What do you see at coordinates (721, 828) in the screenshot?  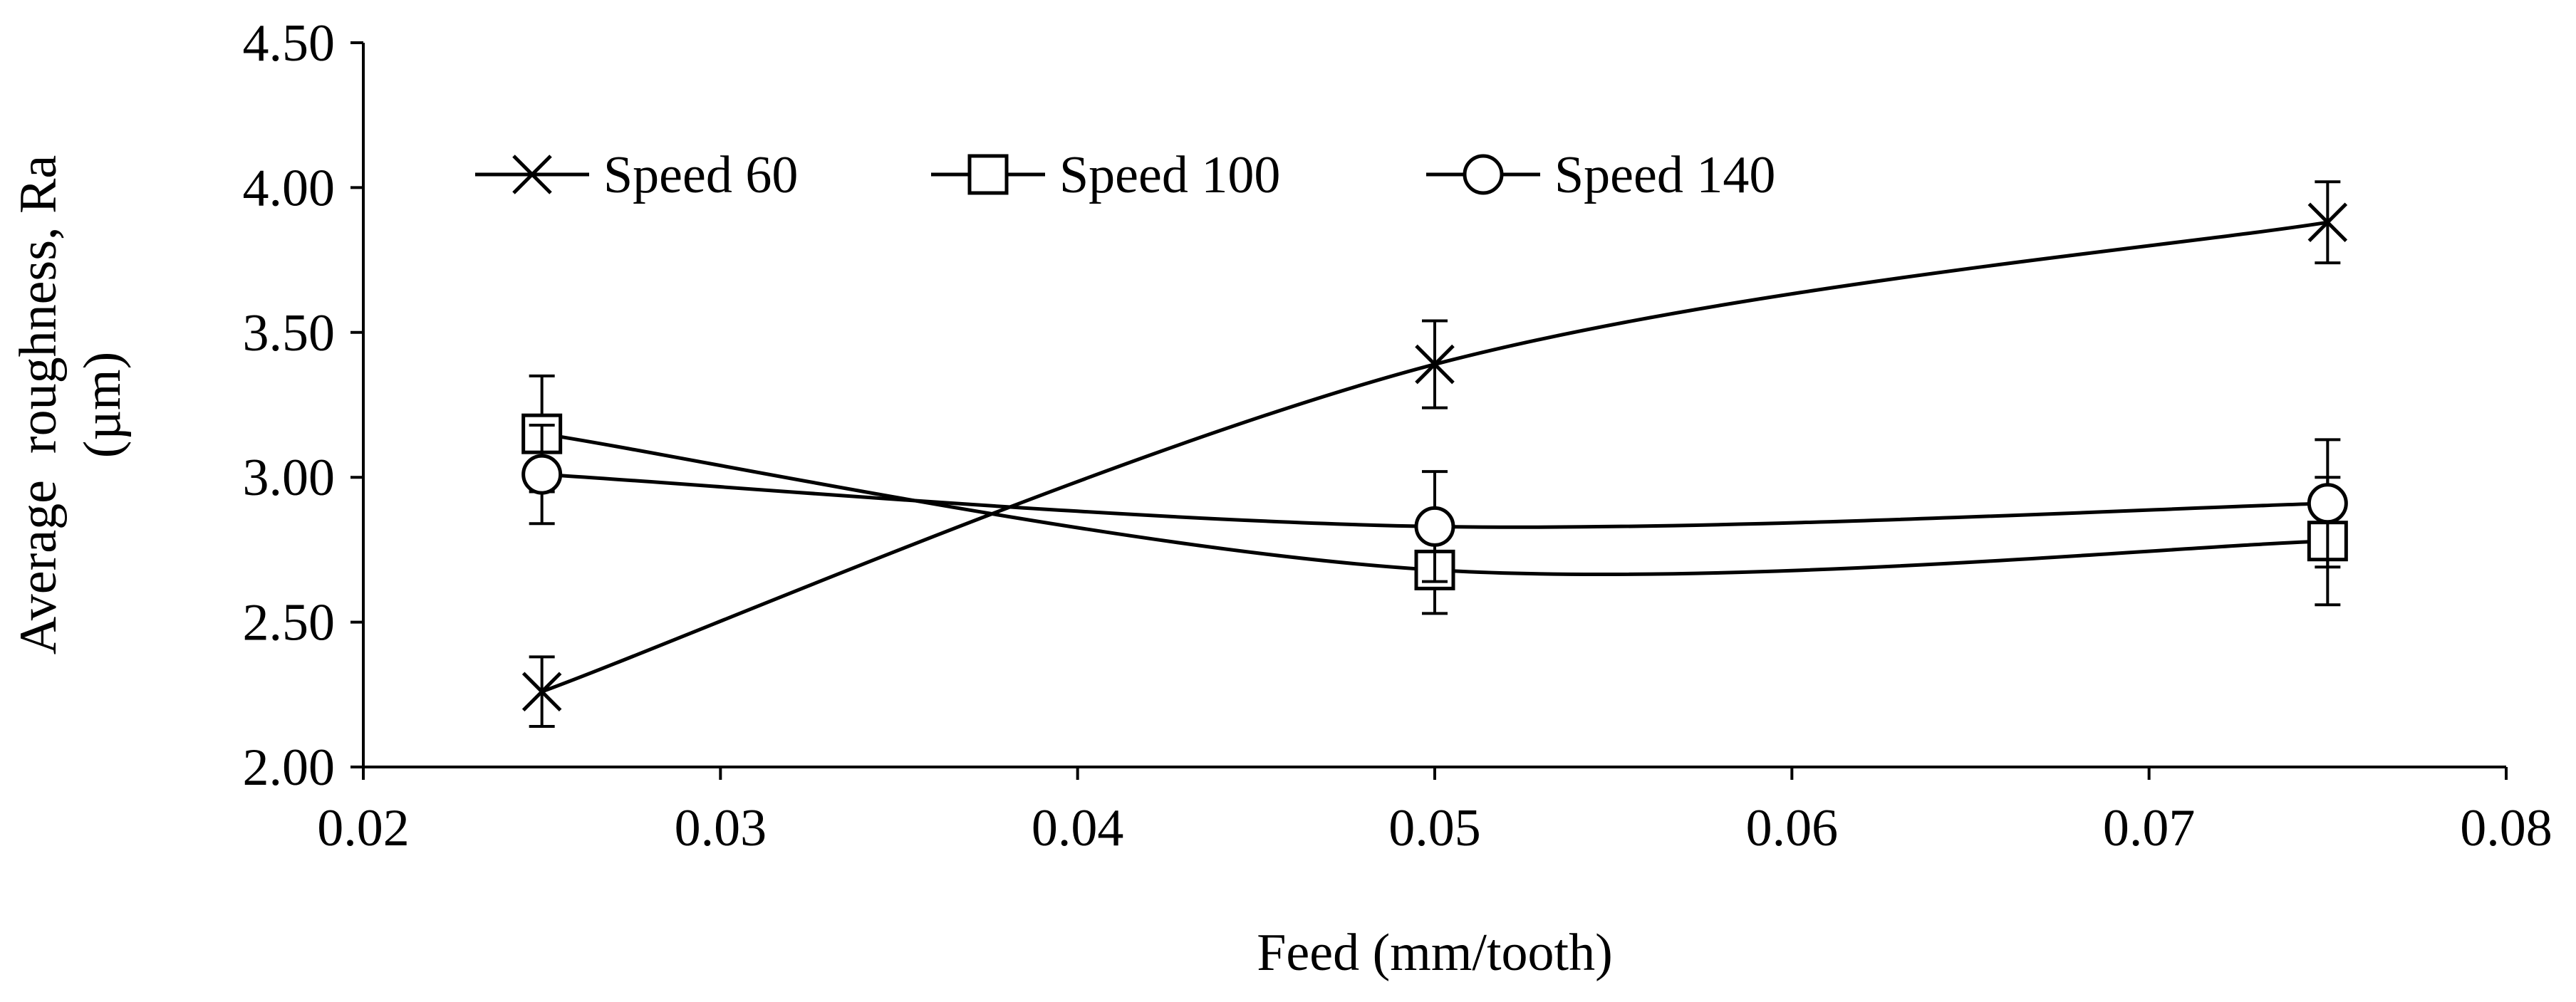 I see `x-tick-label: 0.03` at bounding box center [721, 828].